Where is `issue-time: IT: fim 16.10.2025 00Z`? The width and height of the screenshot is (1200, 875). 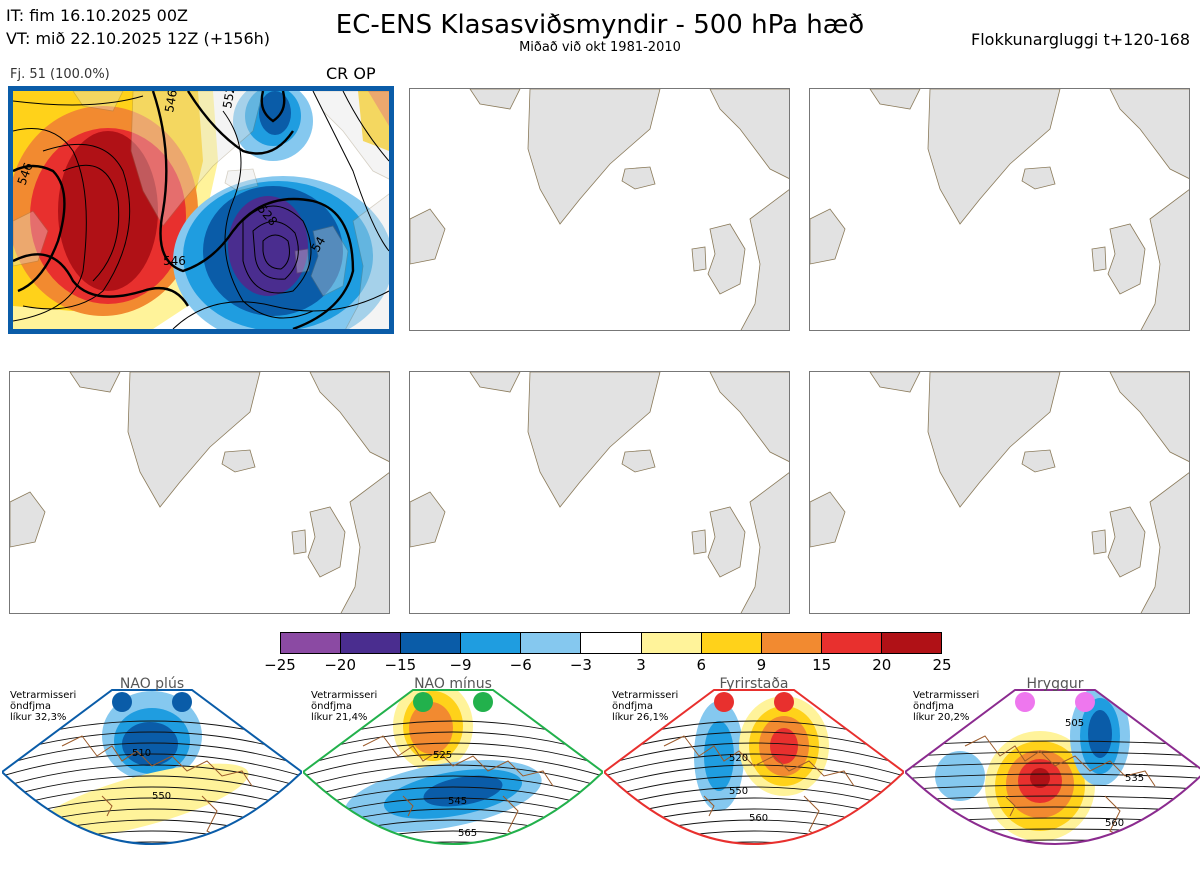 issue-time: IT: fim 16.10.2025 00Z is located at coordinates (97, 15).